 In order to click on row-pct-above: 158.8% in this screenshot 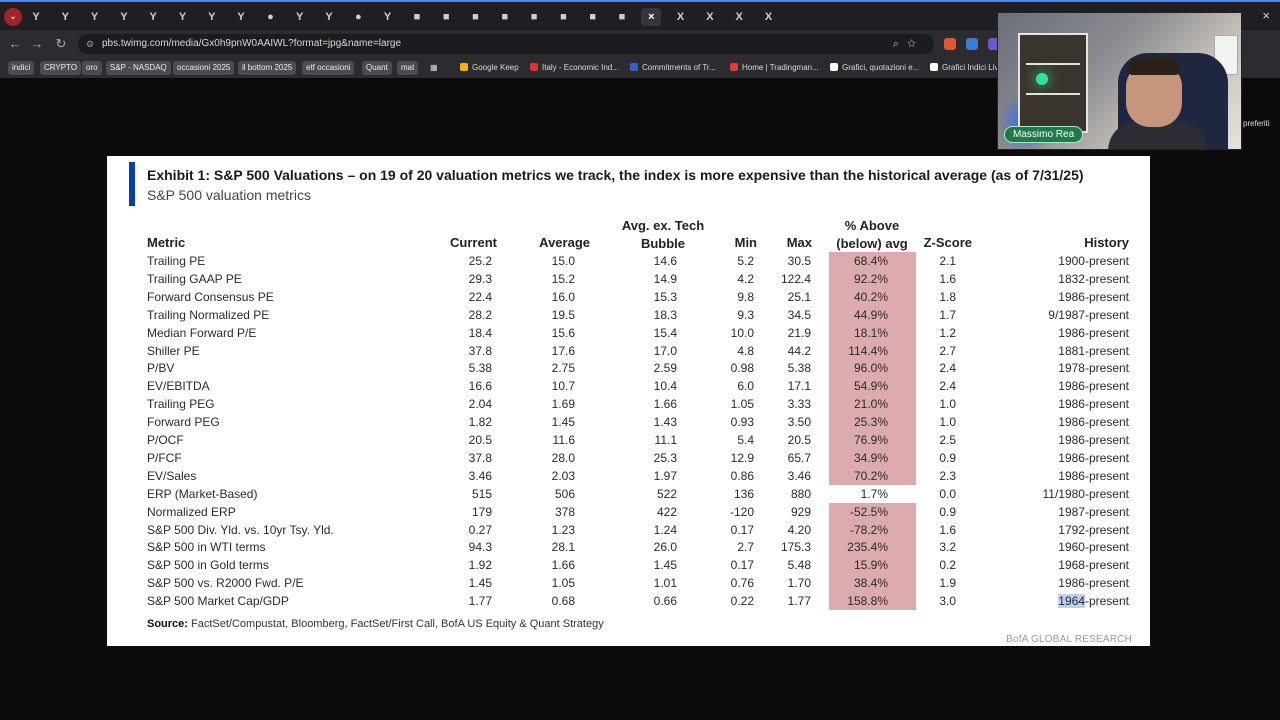, I will do `click(867, 601)`.